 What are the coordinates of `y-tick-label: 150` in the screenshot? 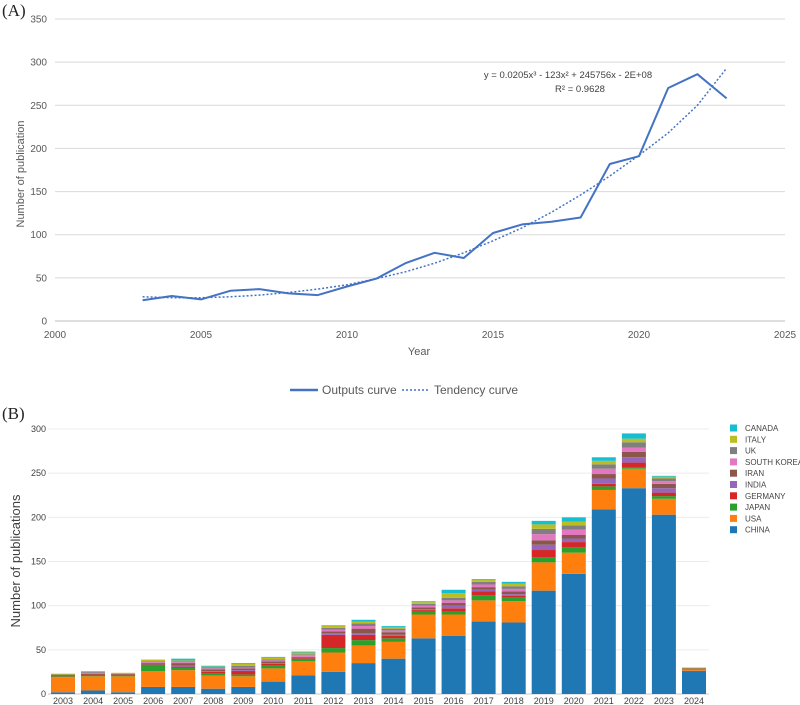 It's located at (38, 192).